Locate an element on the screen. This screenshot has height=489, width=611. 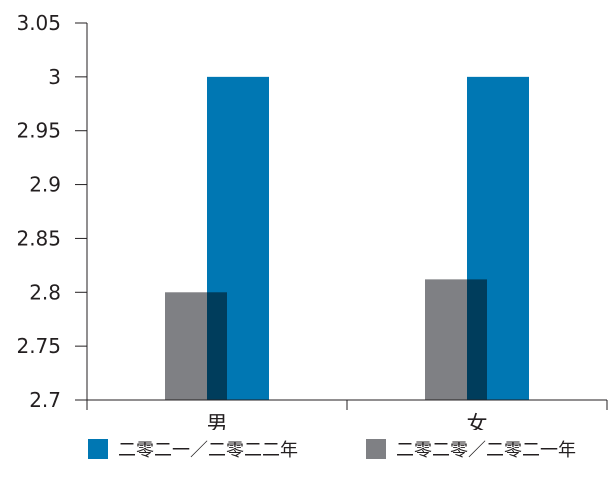
x-category-label: 女 is located at coordinates (477, 421).